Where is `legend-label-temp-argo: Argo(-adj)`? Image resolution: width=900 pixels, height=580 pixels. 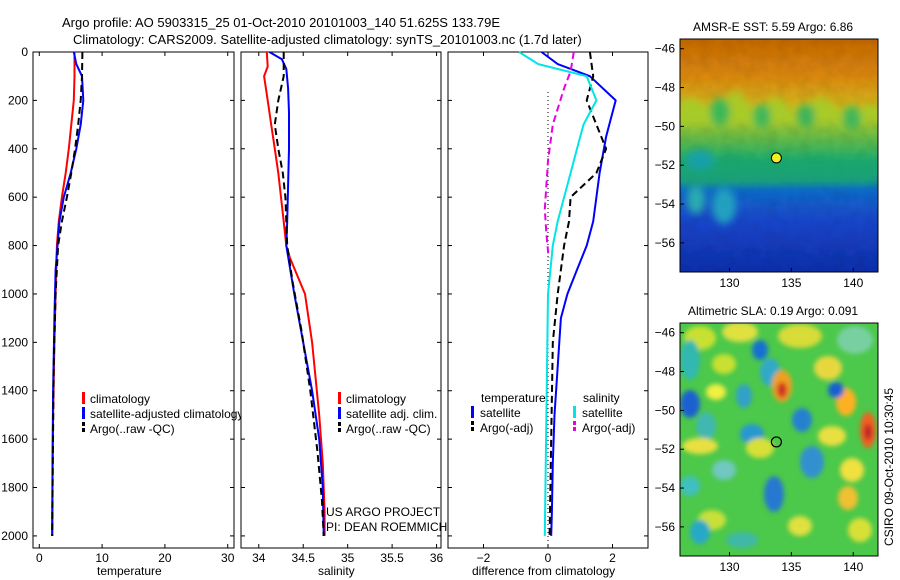 legend-label-temp-argo: Argo(-adj) is located at coordinates (506, 428).